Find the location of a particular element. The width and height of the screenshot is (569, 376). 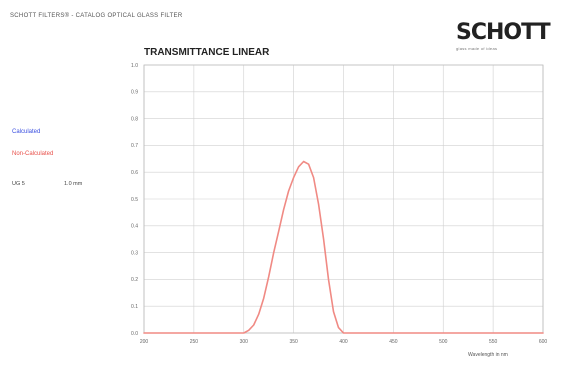

y-tick-label: 0.8 is located at coordinates (134, 119).